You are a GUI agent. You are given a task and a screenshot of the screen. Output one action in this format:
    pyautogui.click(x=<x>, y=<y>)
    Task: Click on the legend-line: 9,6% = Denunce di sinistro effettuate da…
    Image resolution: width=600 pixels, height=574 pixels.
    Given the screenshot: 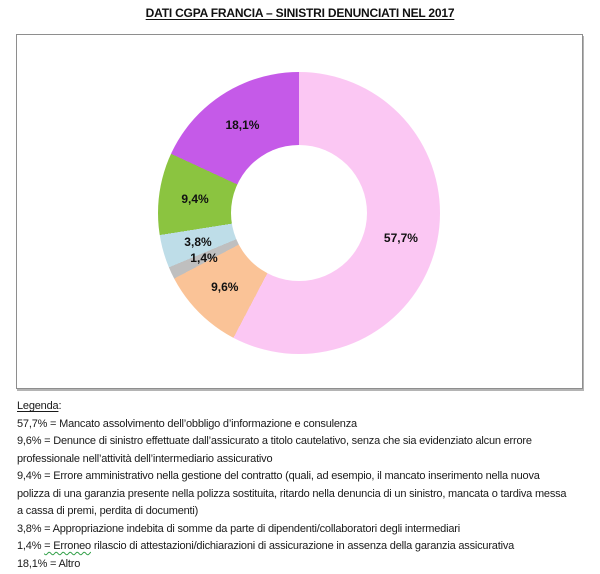 What is the action you would take?
    pyautogui.click(x=274, y=441)
    